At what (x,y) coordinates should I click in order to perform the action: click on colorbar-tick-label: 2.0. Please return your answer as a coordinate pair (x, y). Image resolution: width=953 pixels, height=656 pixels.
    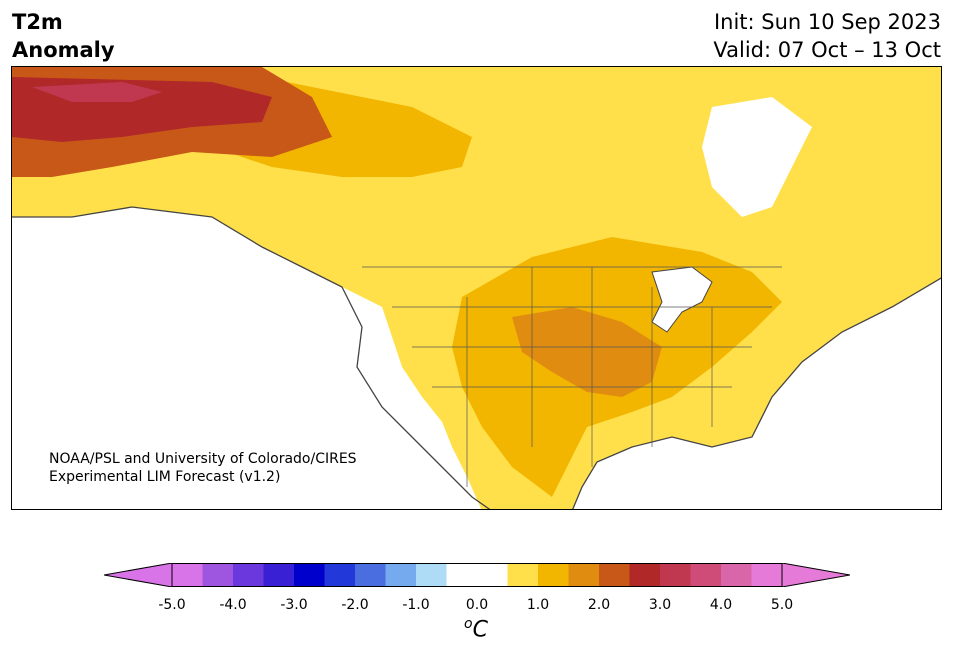
    Looking at the image, I should click on (599, 605).